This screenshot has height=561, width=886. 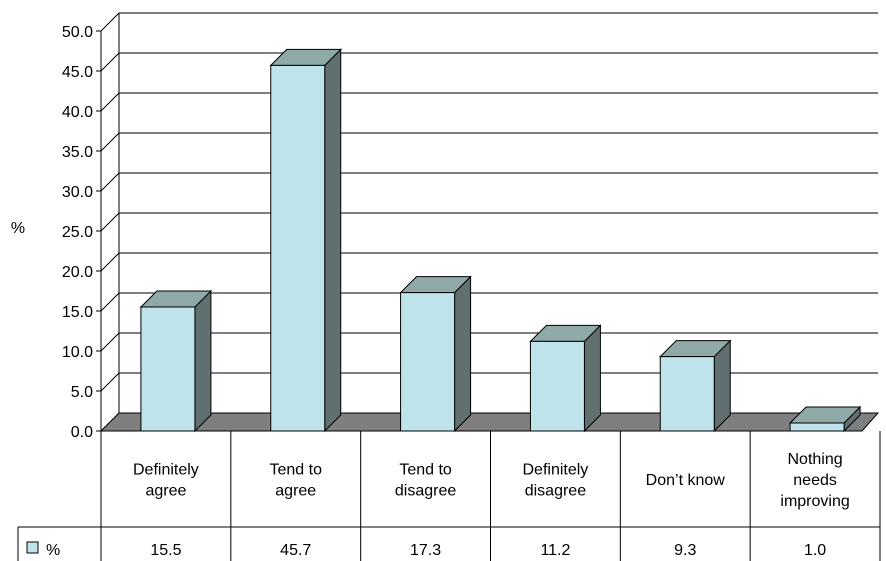 I want to click on y-axis-label: %, so click(x=18, y=228).